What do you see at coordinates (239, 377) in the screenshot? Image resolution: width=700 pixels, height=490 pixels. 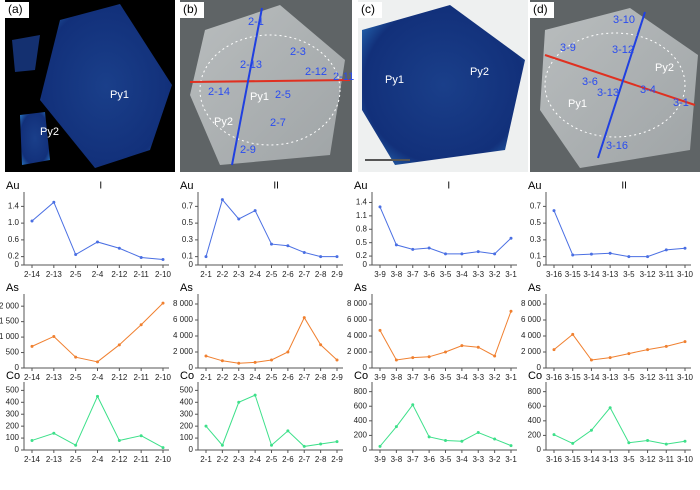 I see `x-tick-label: 2-3` at bounding box center [239, 377].